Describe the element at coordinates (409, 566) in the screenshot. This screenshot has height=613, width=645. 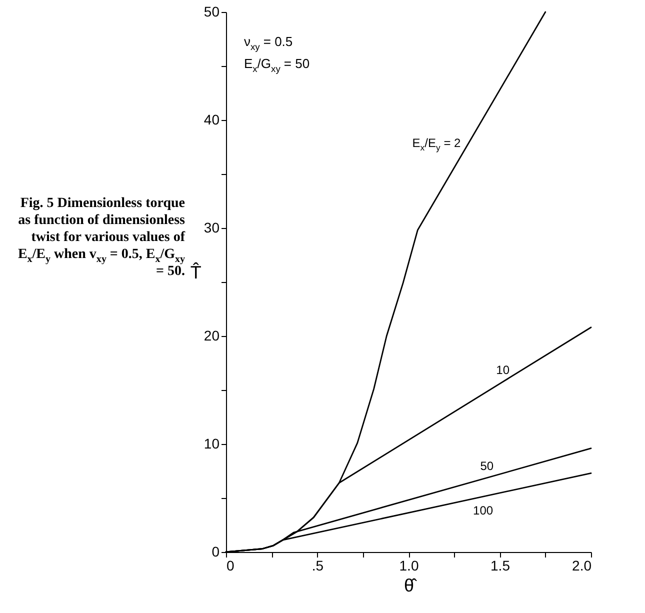
I see `x-tick-label: 1.0` at that location.